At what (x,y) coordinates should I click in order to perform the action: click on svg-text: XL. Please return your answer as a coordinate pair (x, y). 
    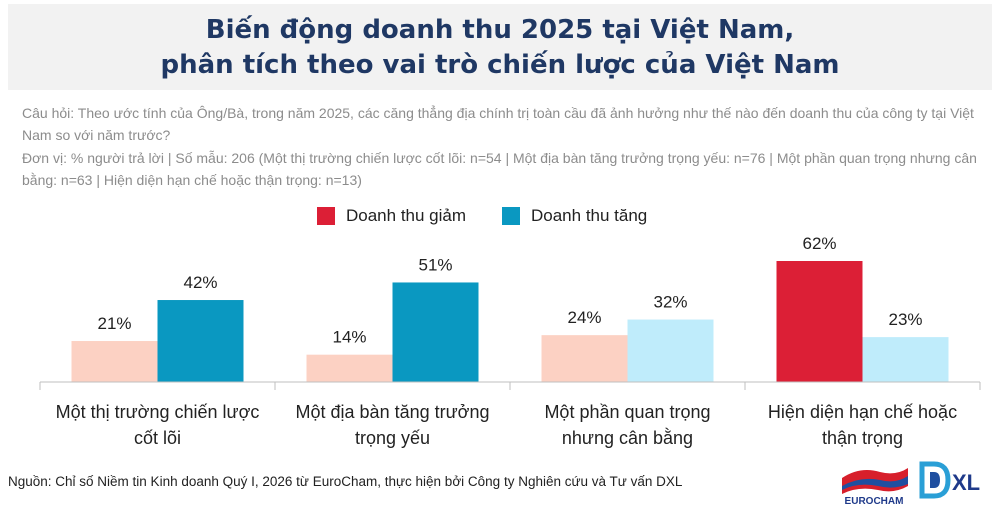
    Looking at the image, I should click on (966, 482).